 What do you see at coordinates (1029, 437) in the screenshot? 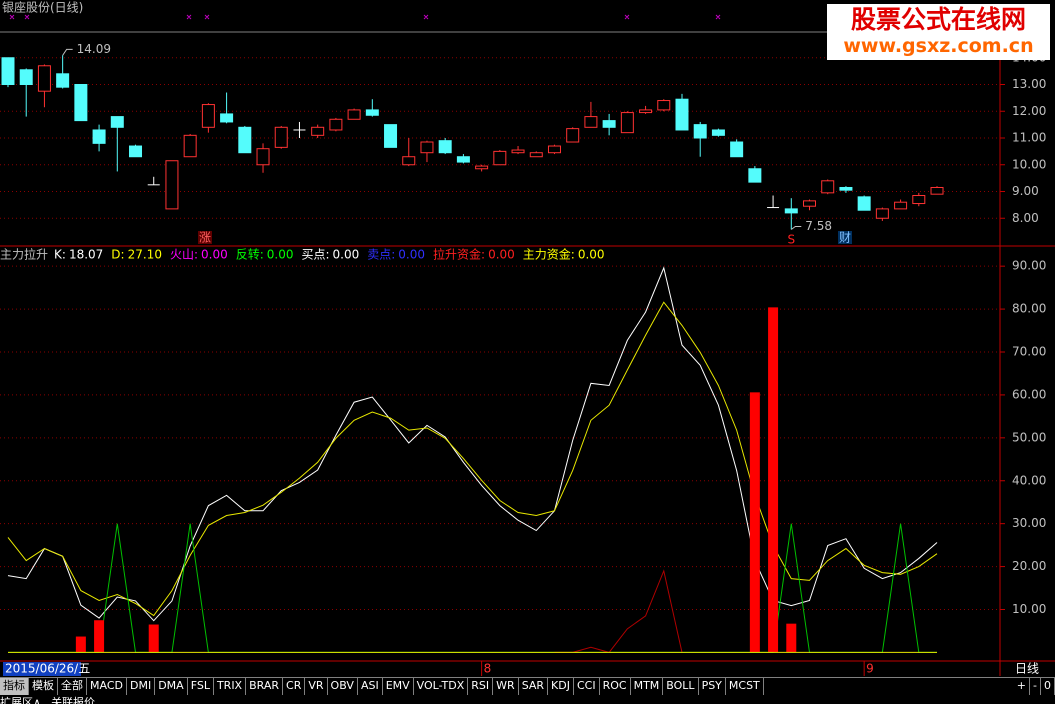
I see `y-tick-label: 50.00` at bounding box center [1029, 437].